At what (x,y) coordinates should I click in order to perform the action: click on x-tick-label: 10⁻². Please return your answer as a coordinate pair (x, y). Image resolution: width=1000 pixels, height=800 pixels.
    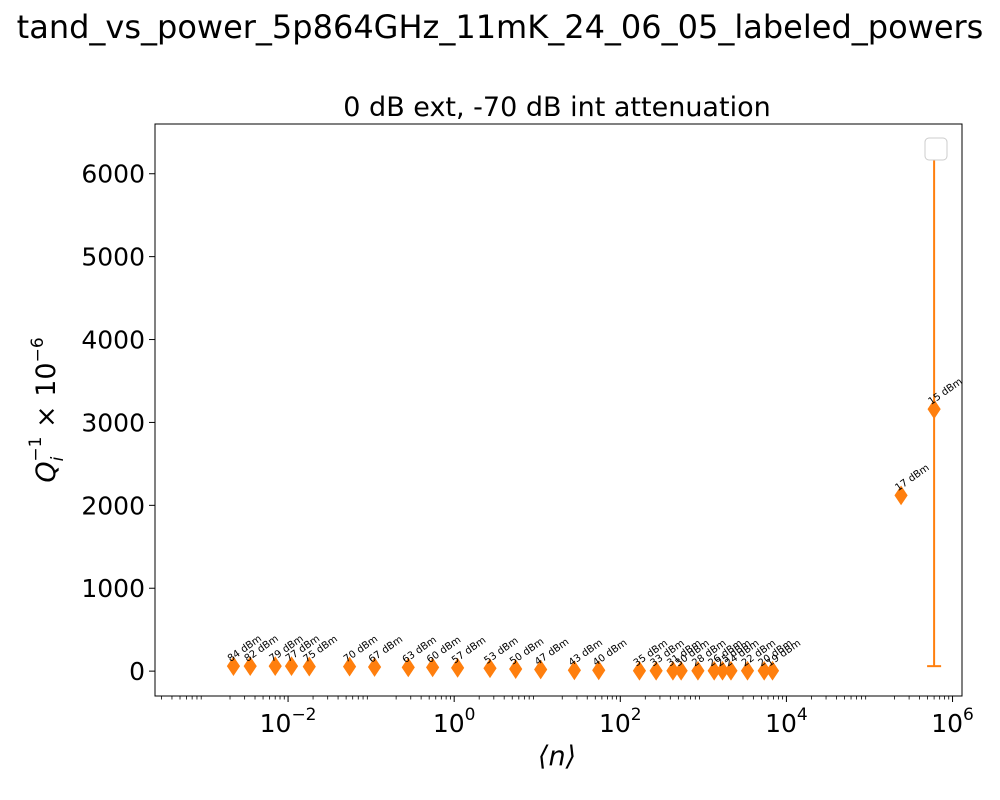
    Looking at the image, I should click on (288, 721).